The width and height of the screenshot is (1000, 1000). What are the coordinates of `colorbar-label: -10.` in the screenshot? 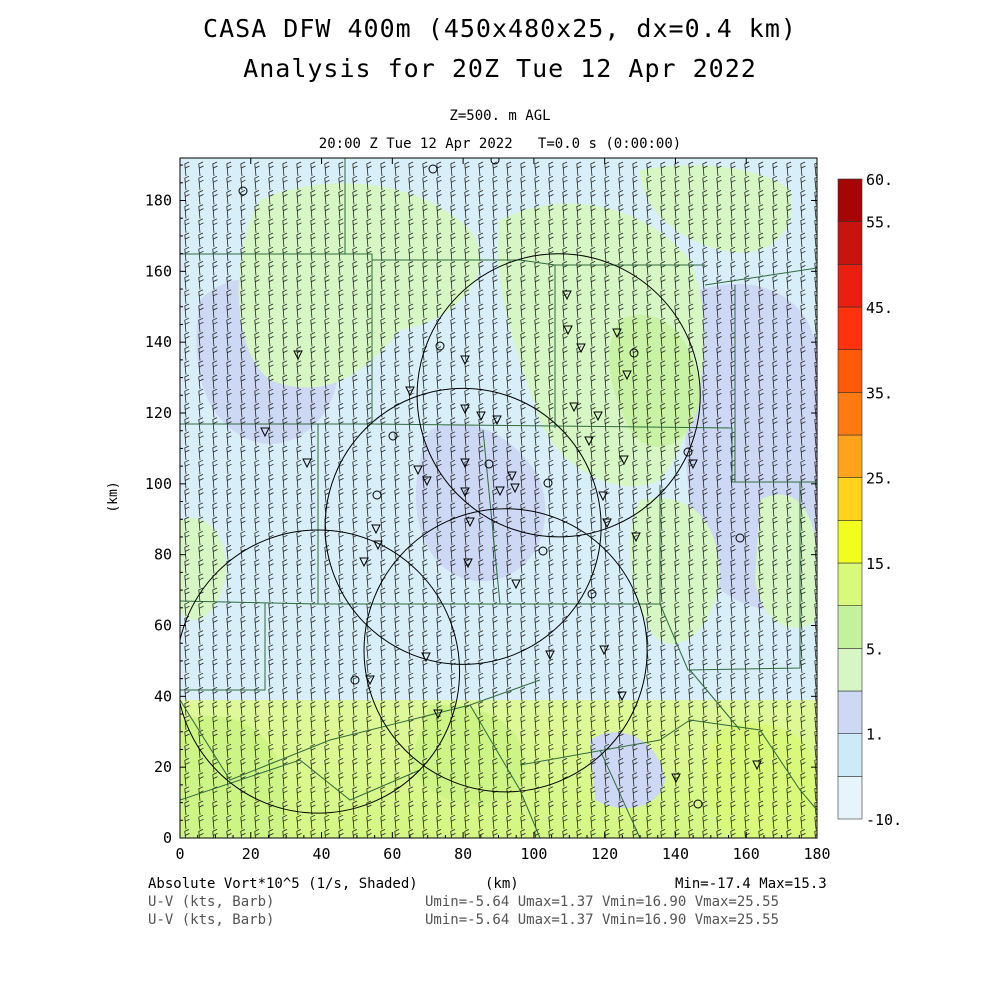 It's located at (884, 820).